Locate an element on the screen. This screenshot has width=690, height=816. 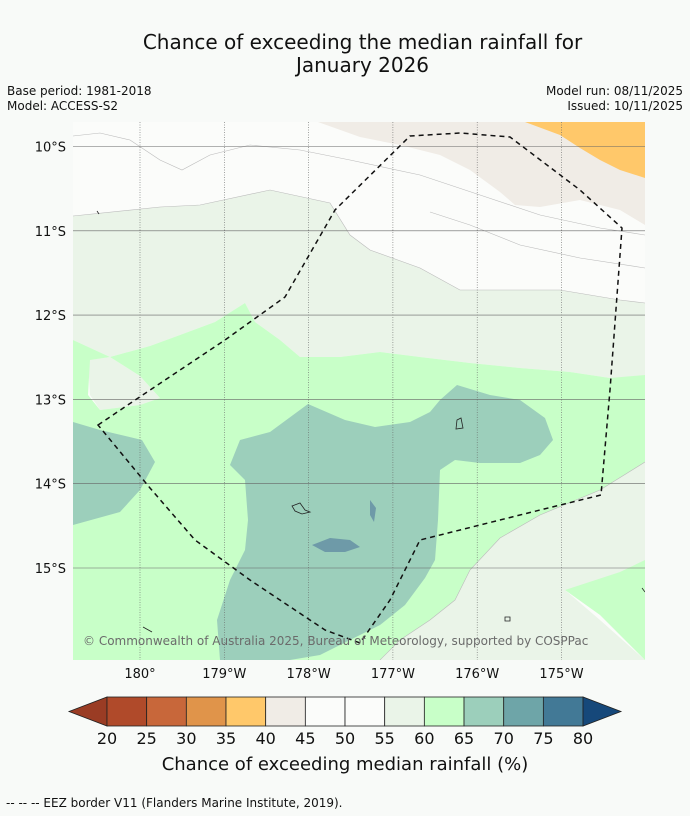
latitude-label: 10°S is located at coordinates (50, 148).